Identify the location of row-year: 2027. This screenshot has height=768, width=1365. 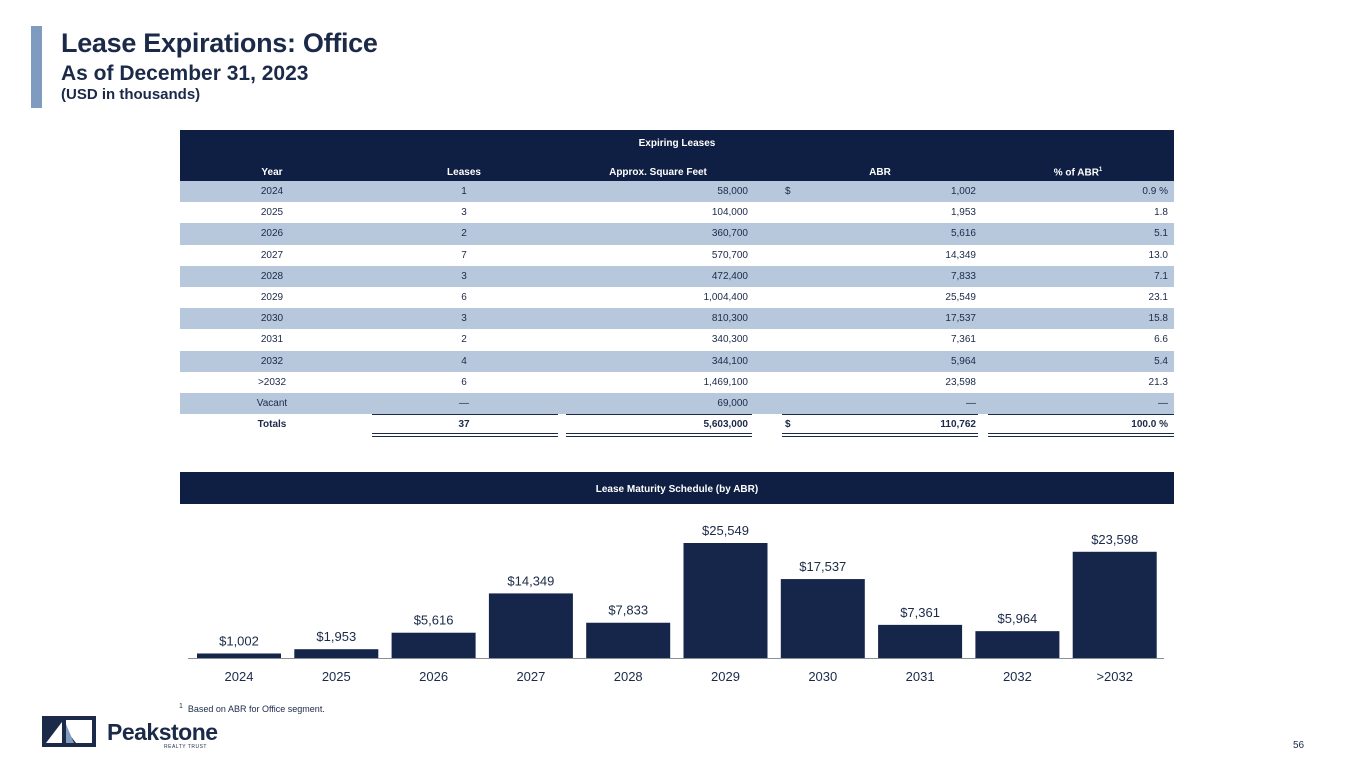
(272, 255).